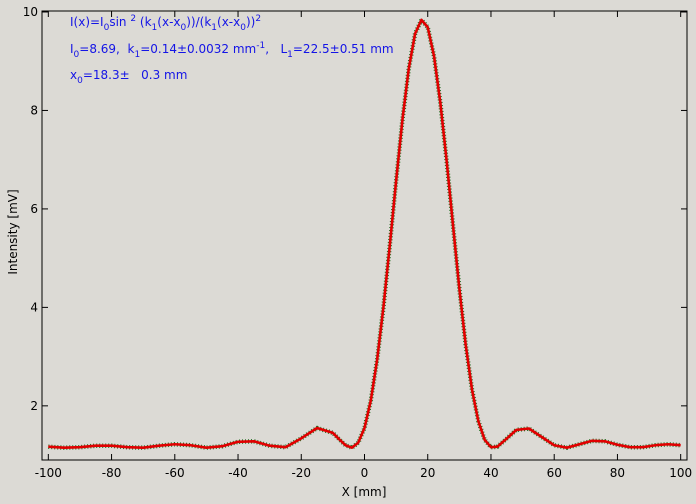  Describe the element at coordinates (490, 473) in the screenshot. I see `x-tick-label: 40` at that location.